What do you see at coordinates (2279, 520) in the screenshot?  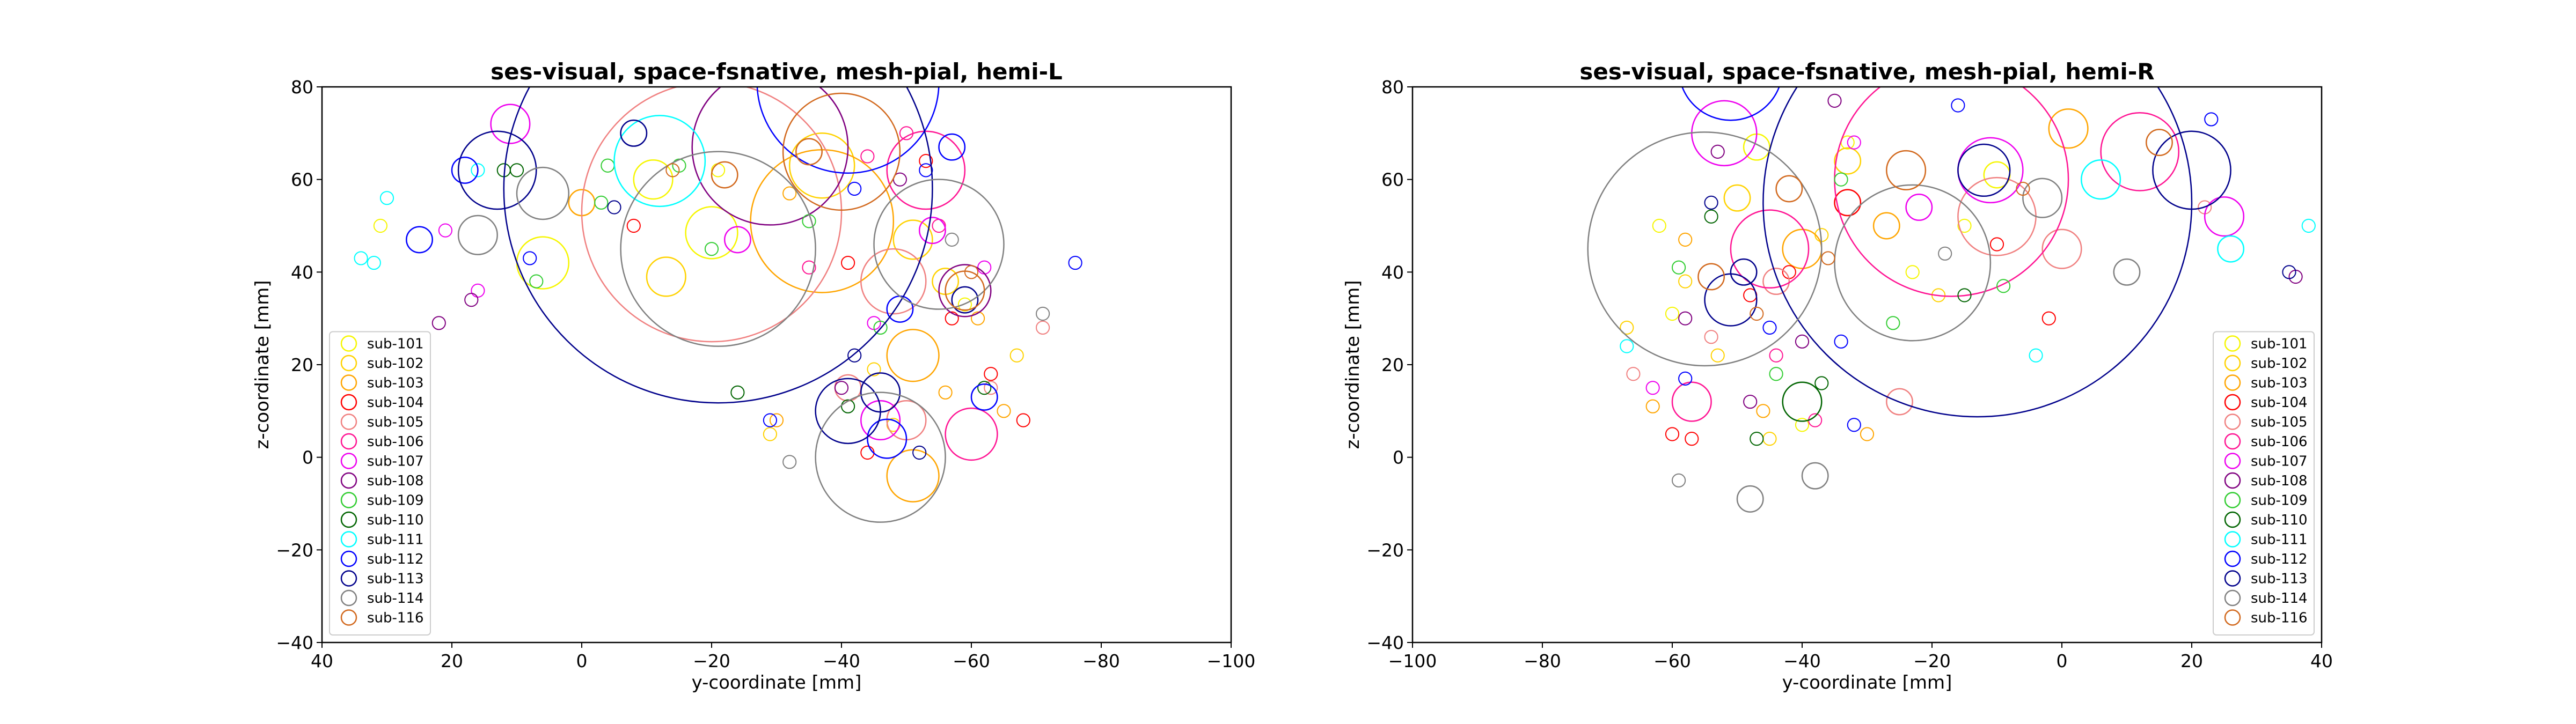 I see `legend-label: sub-110` at bounding box center [2279, 520].